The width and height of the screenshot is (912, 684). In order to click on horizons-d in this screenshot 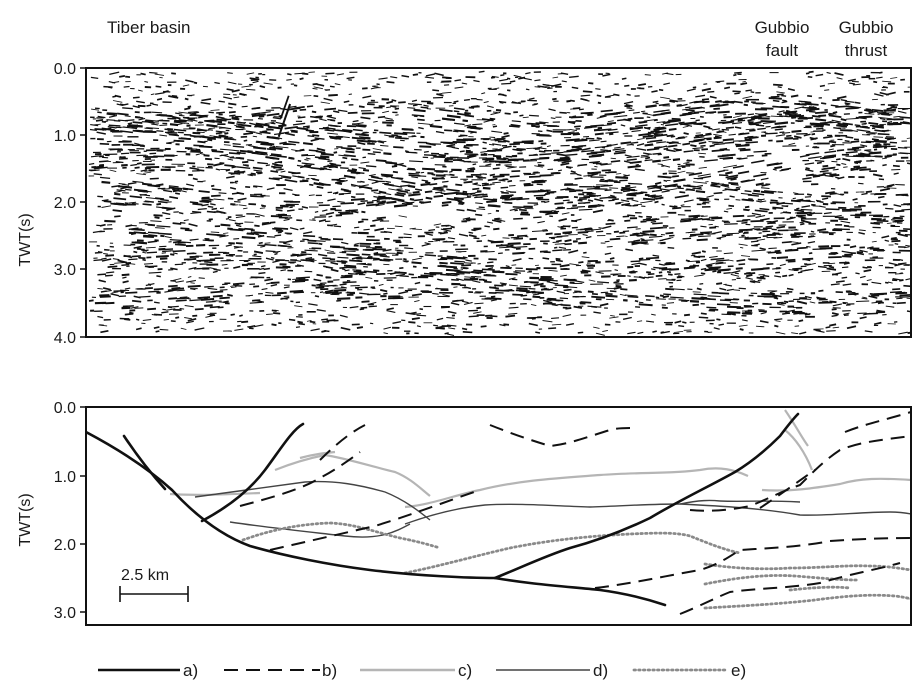, I will do `click(552, 509)`.